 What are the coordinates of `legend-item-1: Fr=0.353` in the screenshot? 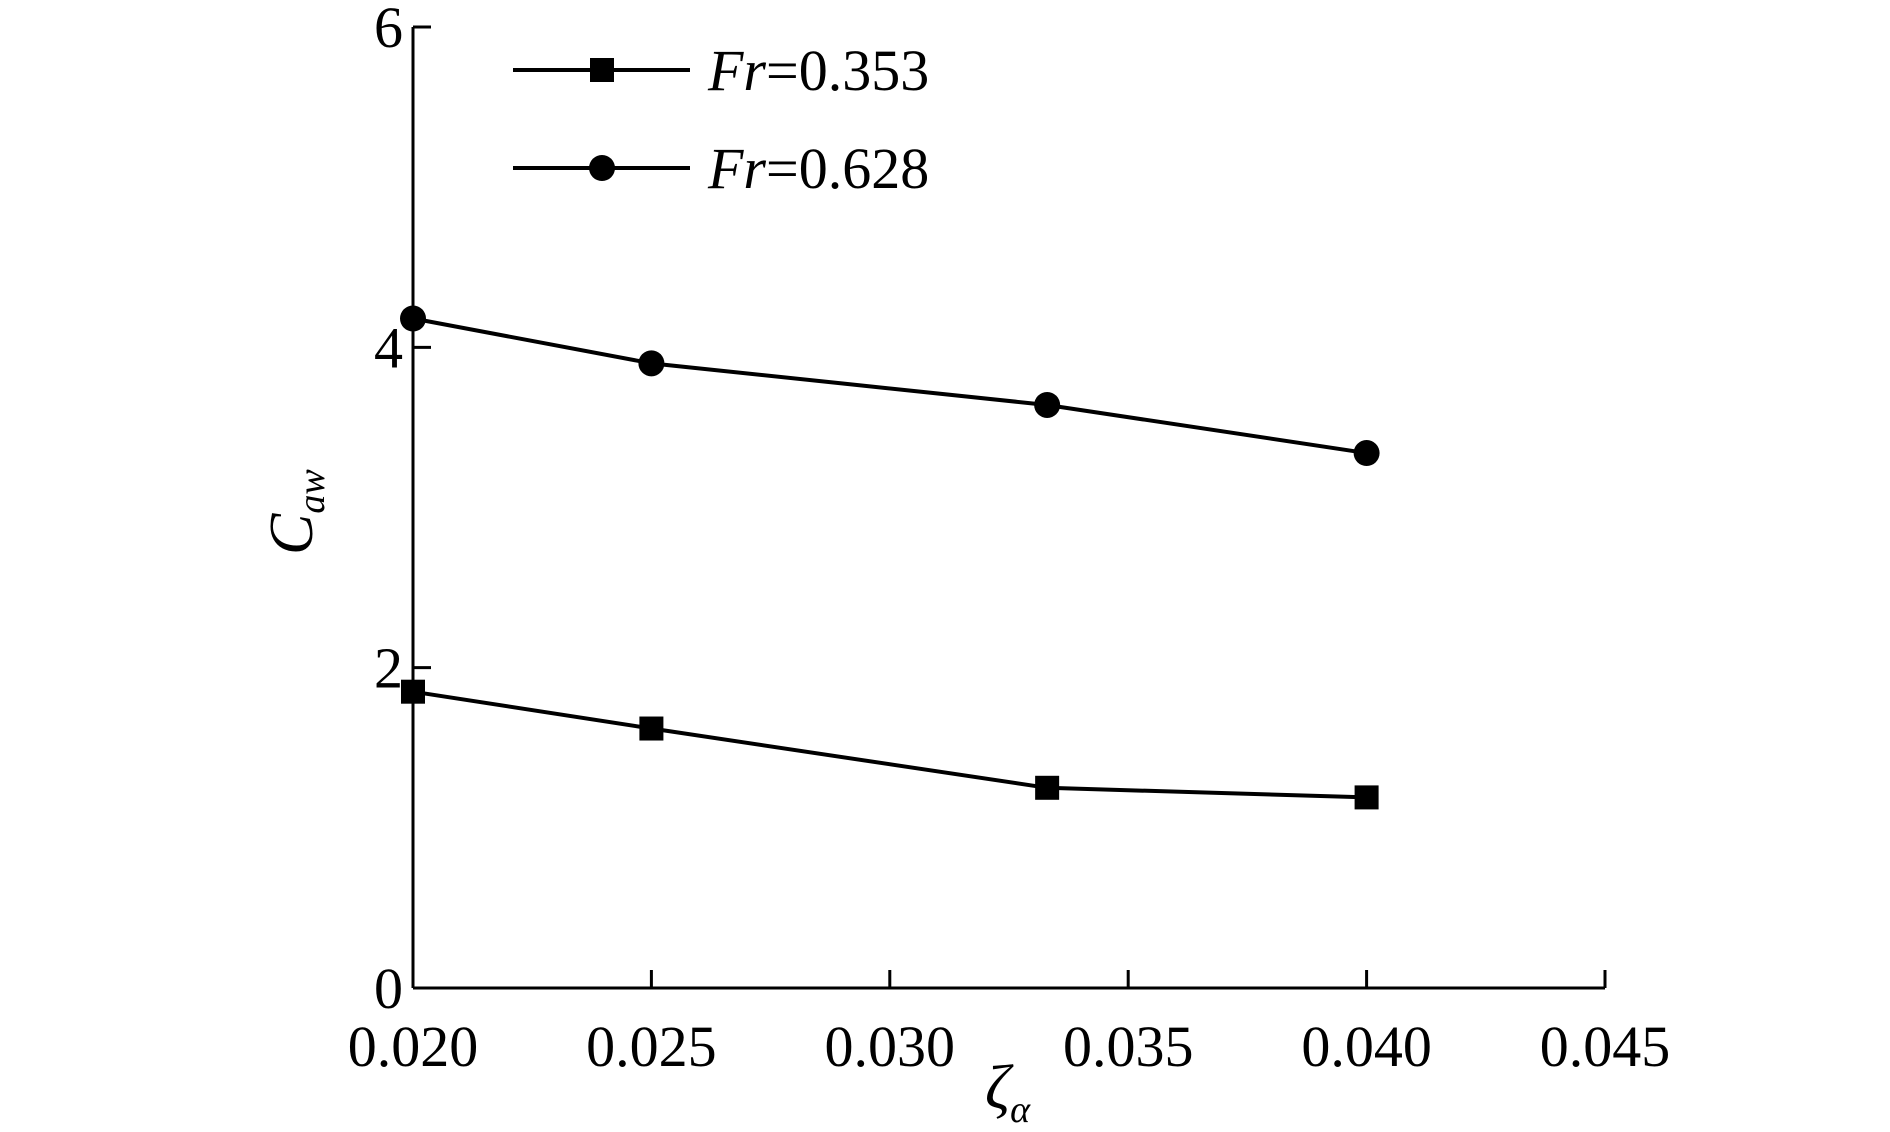 It's located at (721, 70).